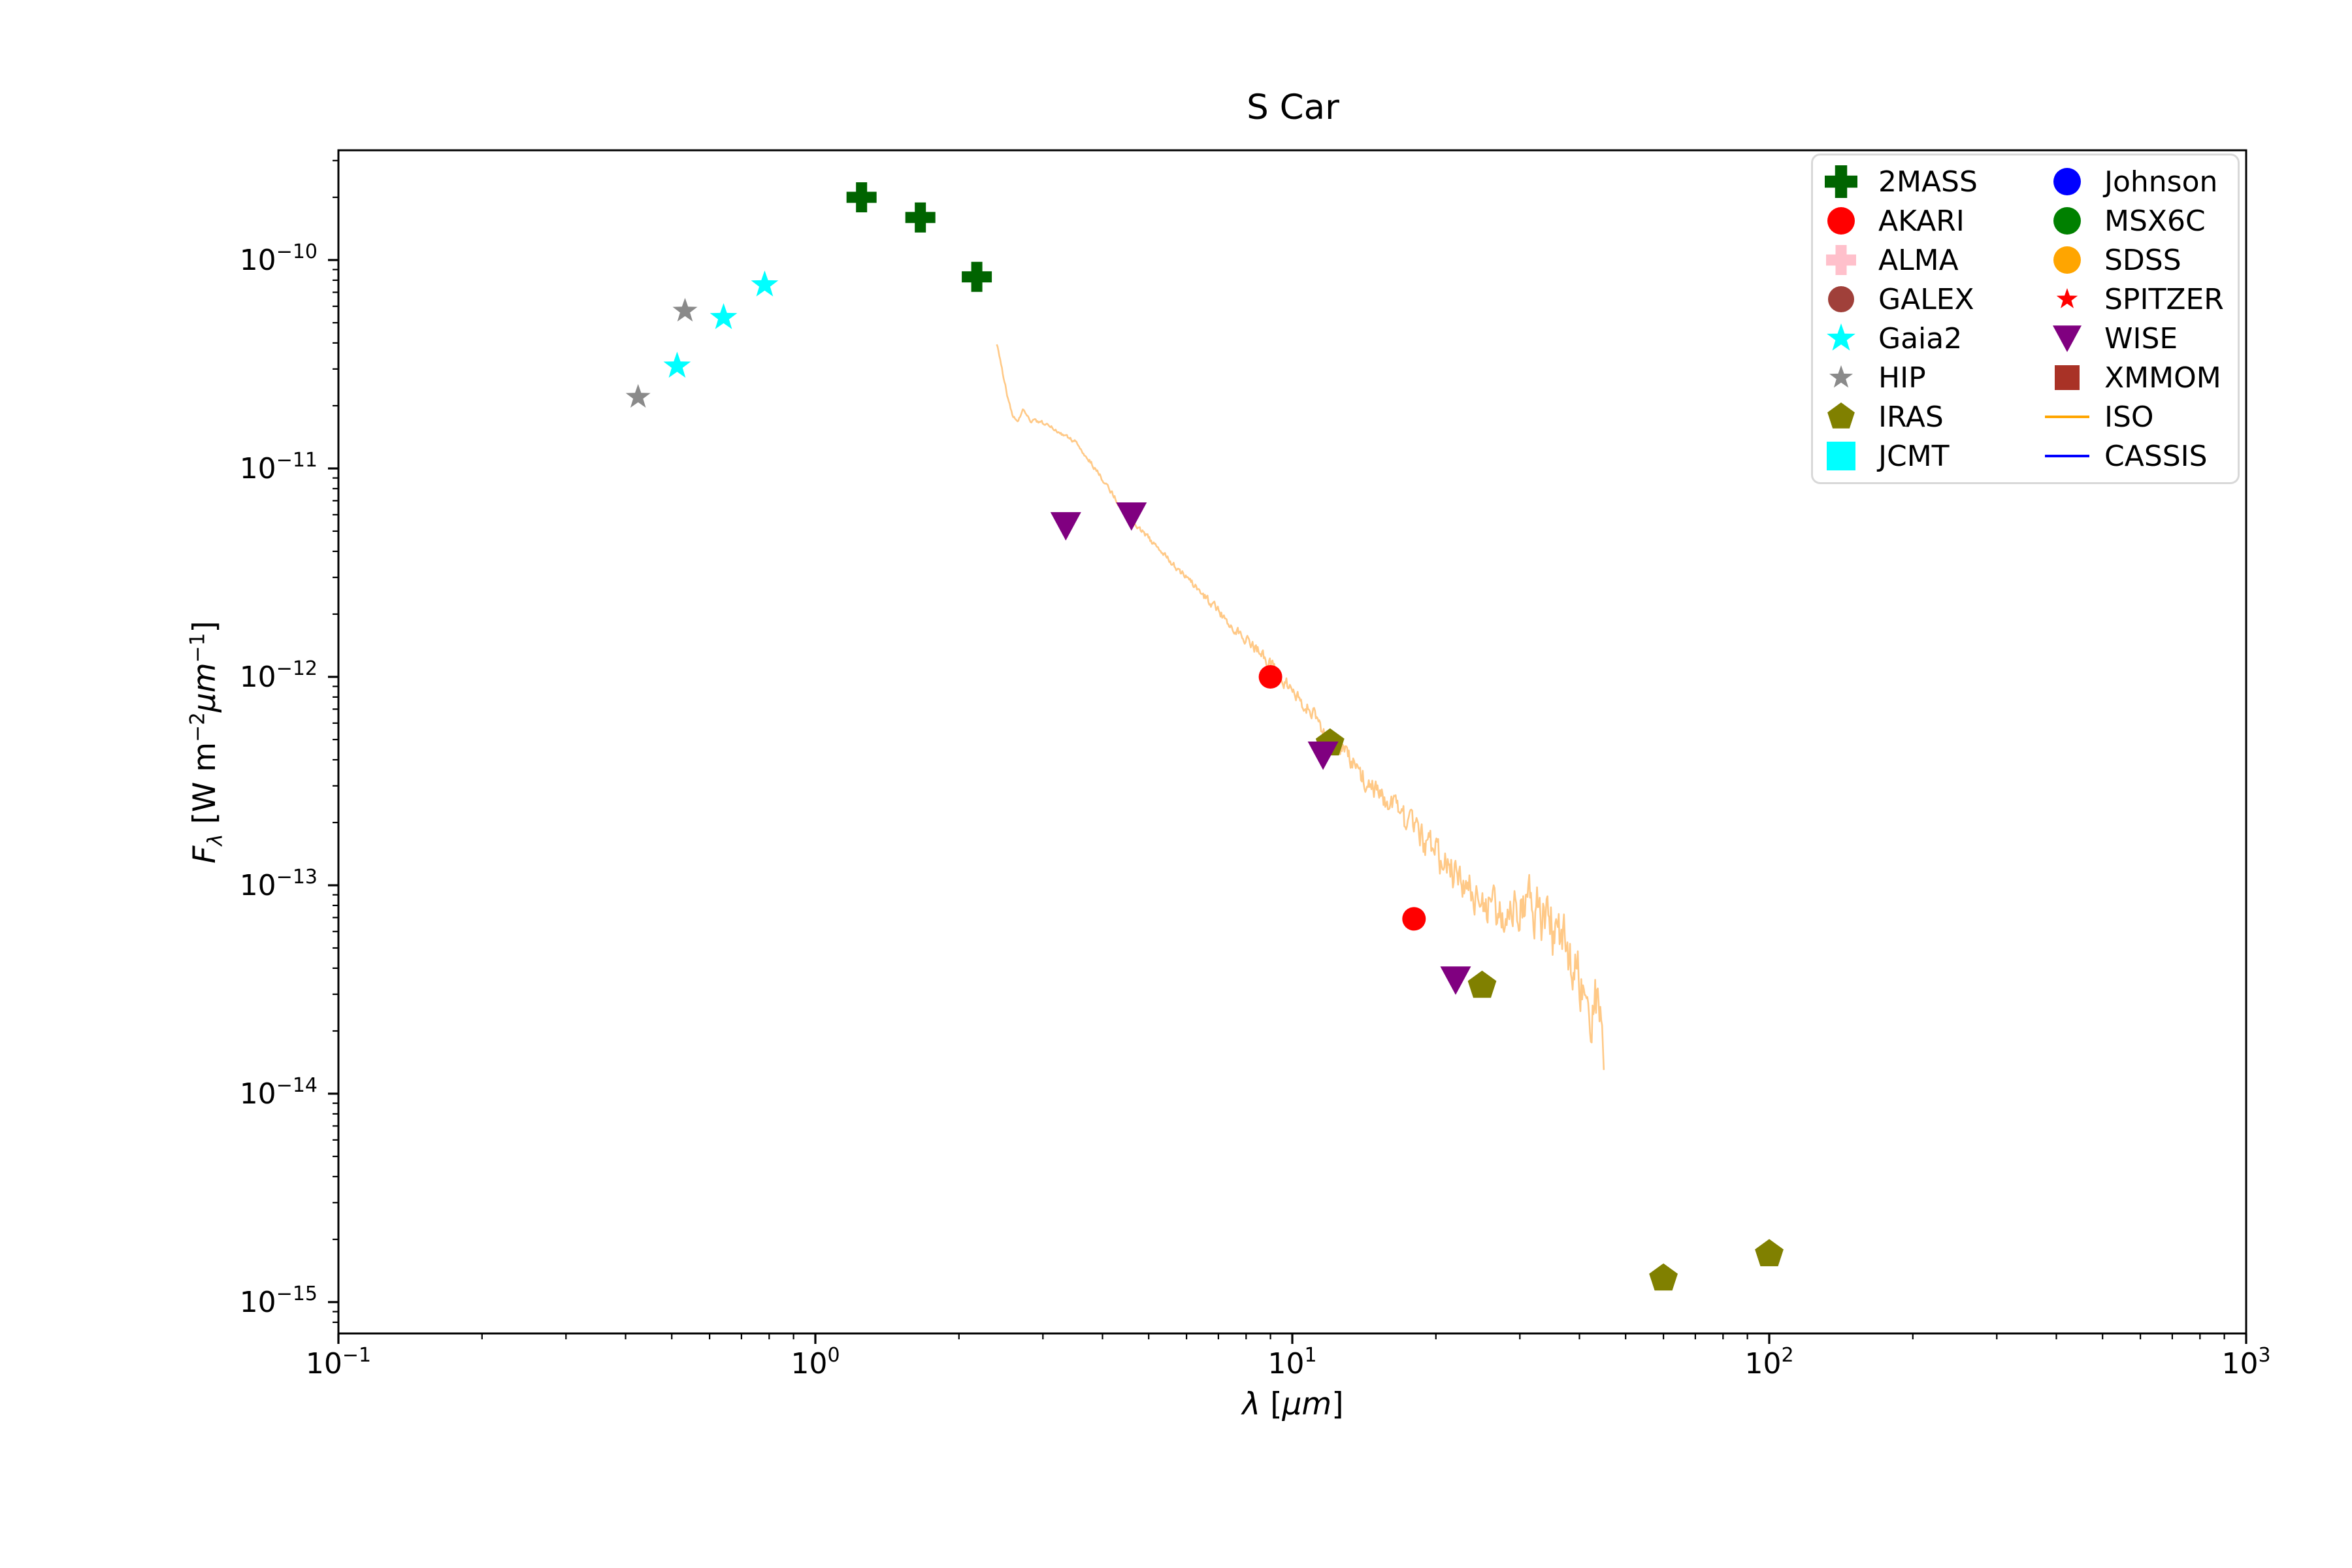 The image size is (2352, 1568). I want to click on series-WISE, so click(1260, 748).